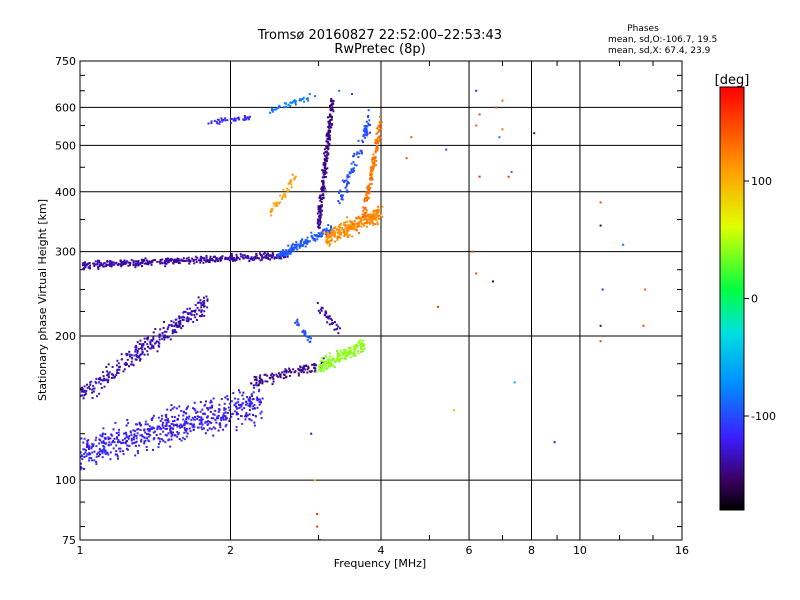 This screenshot has height=600, width=800. Describe the element at coordinates (732, 80) in the screenshot. I see `colorbar-label: [deg]` at that location.